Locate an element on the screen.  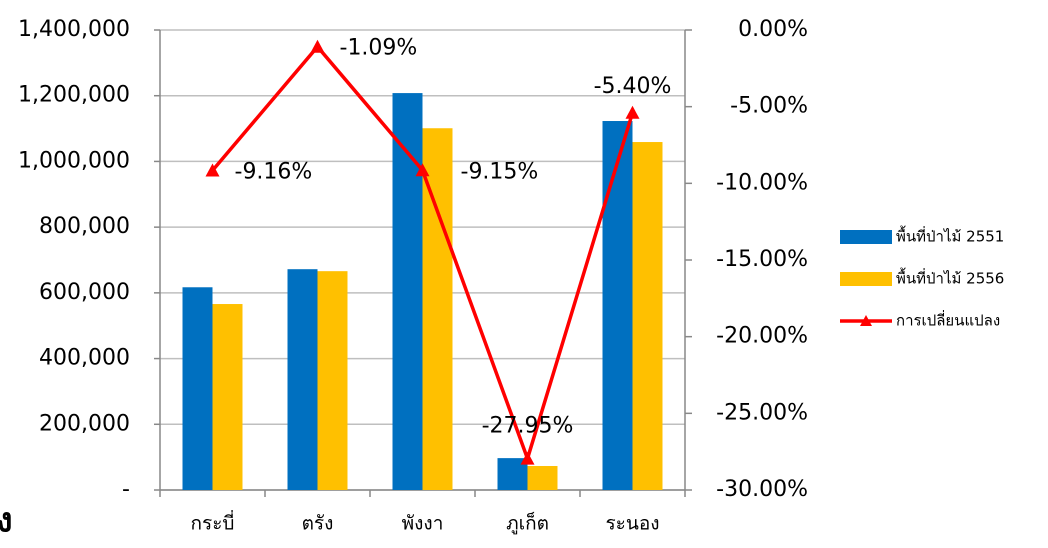
y-tick-label: 800,000 is located at coordinates (84, 226).